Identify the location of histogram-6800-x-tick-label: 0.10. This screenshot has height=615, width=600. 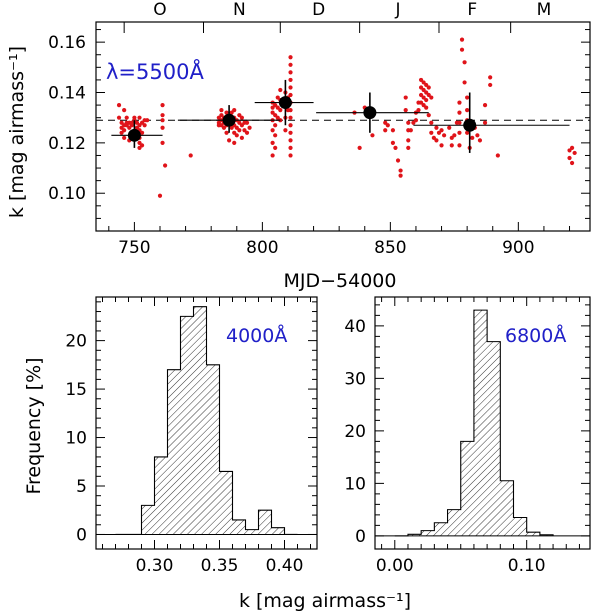
(527, 566).